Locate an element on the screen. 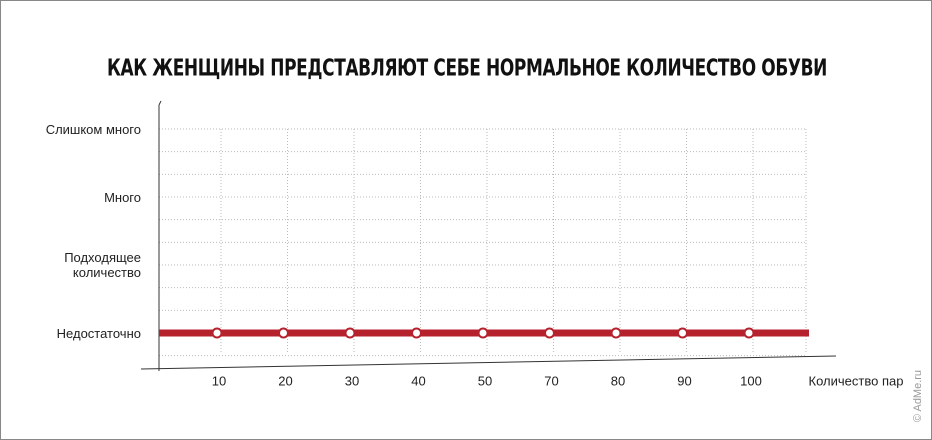  x-tick-label: 10 is located at coordinates (219, 380).